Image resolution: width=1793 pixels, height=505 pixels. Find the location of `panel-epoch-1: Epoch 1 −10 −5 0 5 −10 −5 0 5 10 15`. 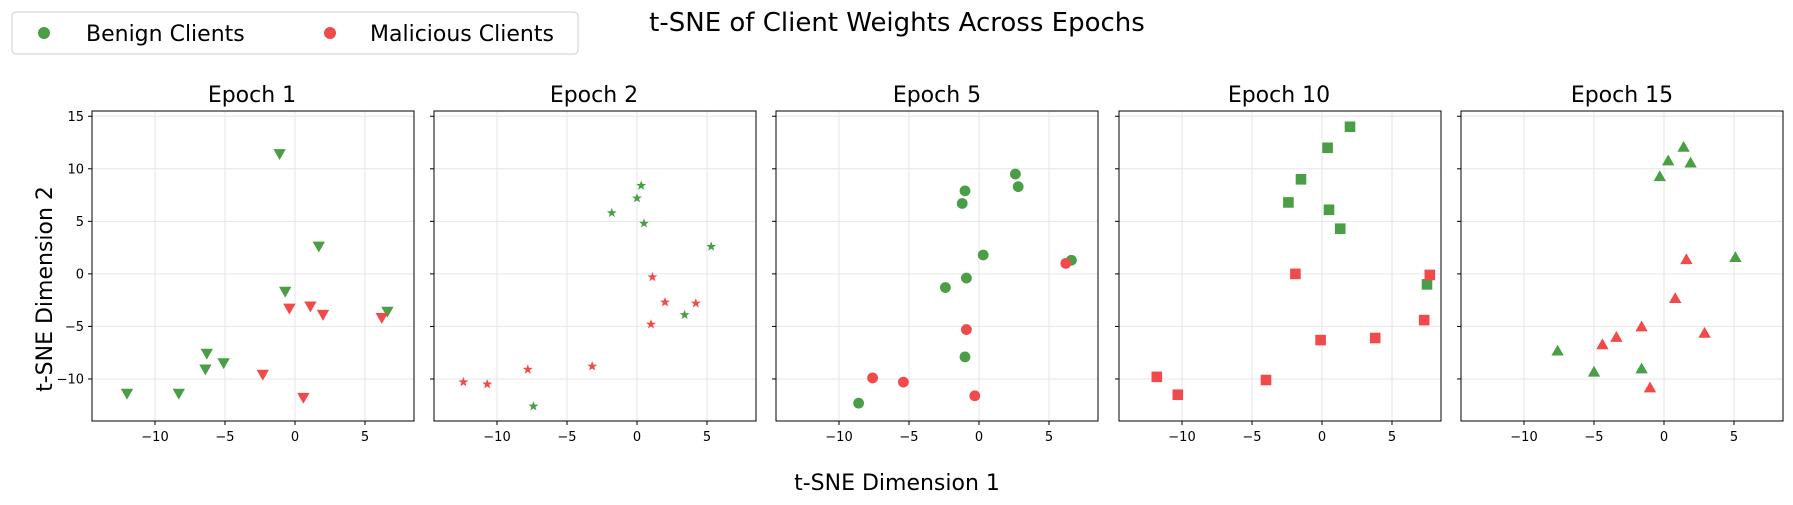

panel-epoch-1: Epoch 1 −10 −5 0 5 −10 −5 0 5 10 15 is located at coordinates (236, 264).